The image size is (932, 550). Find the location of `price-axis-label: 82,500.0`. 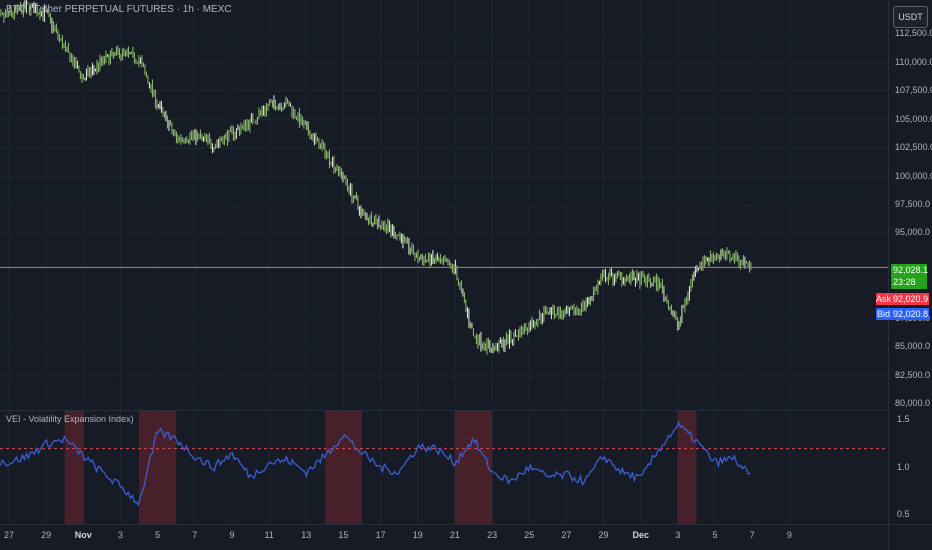

price-axis-label: 82,500.0 is located at coordinates (913, 374).